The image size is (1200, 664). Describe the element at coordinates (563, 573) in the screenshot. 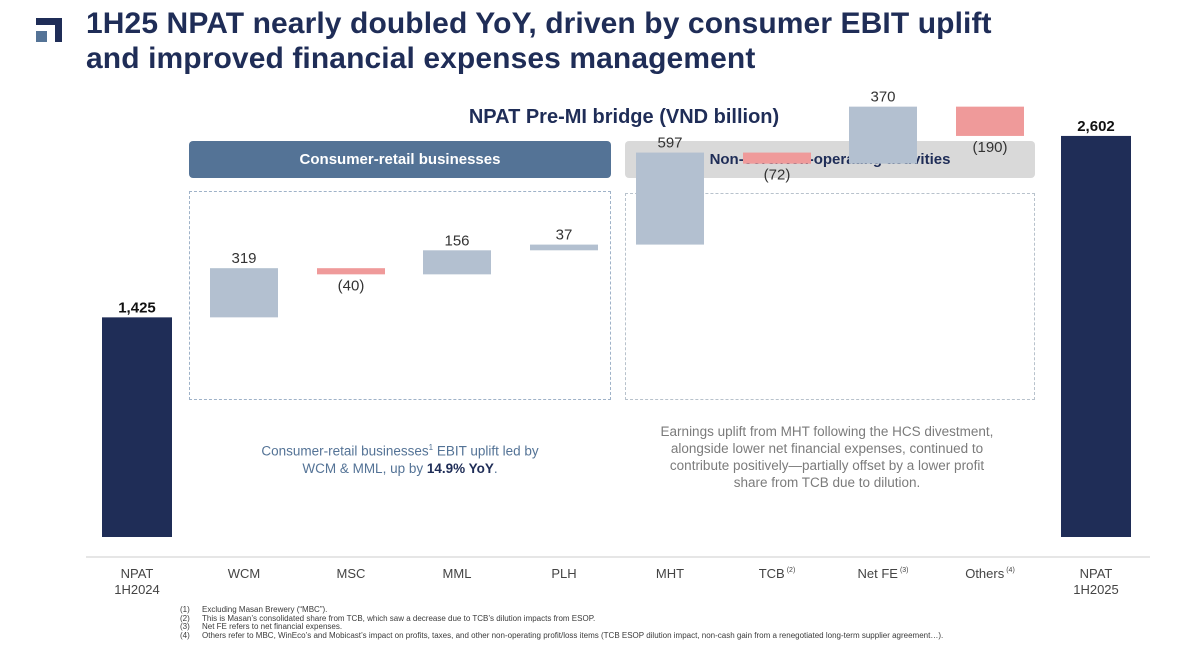

I see `category-label-plh: PLH` at that location.